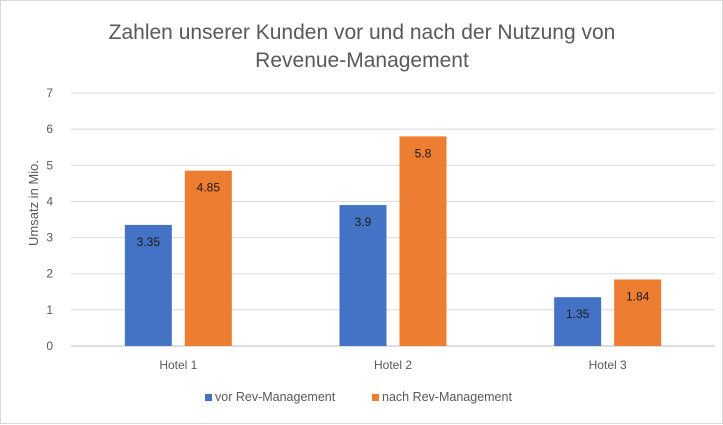 The width and height of the screenshot is (723, 425). I want to click on y-axis-label: Umsatz in Mio., so click(33, 203).